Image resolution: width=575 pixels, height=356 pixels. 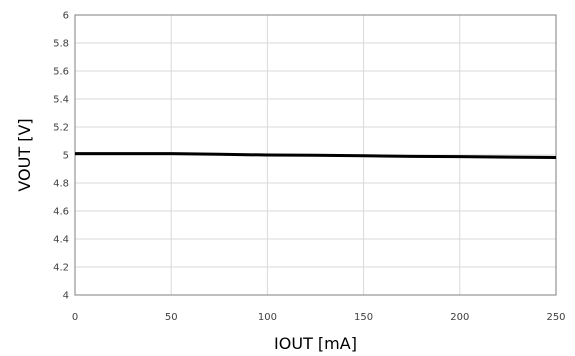 What do you see at coordinates (171, 317) in the screenshot?
I see `x-tick-label: 50` at bounding box center [171, 317].